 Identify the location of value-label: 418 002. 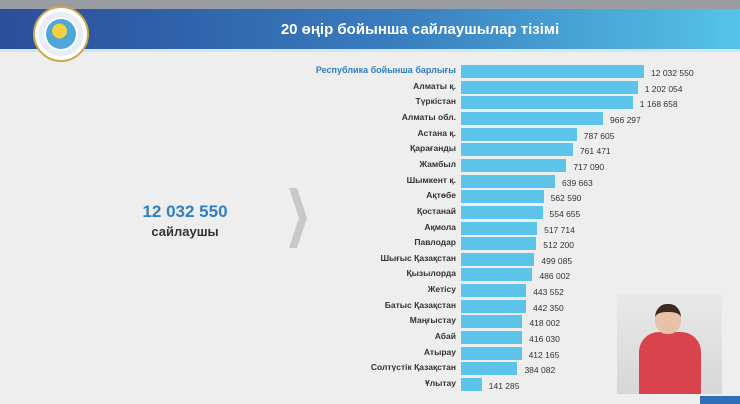
(545, 323).